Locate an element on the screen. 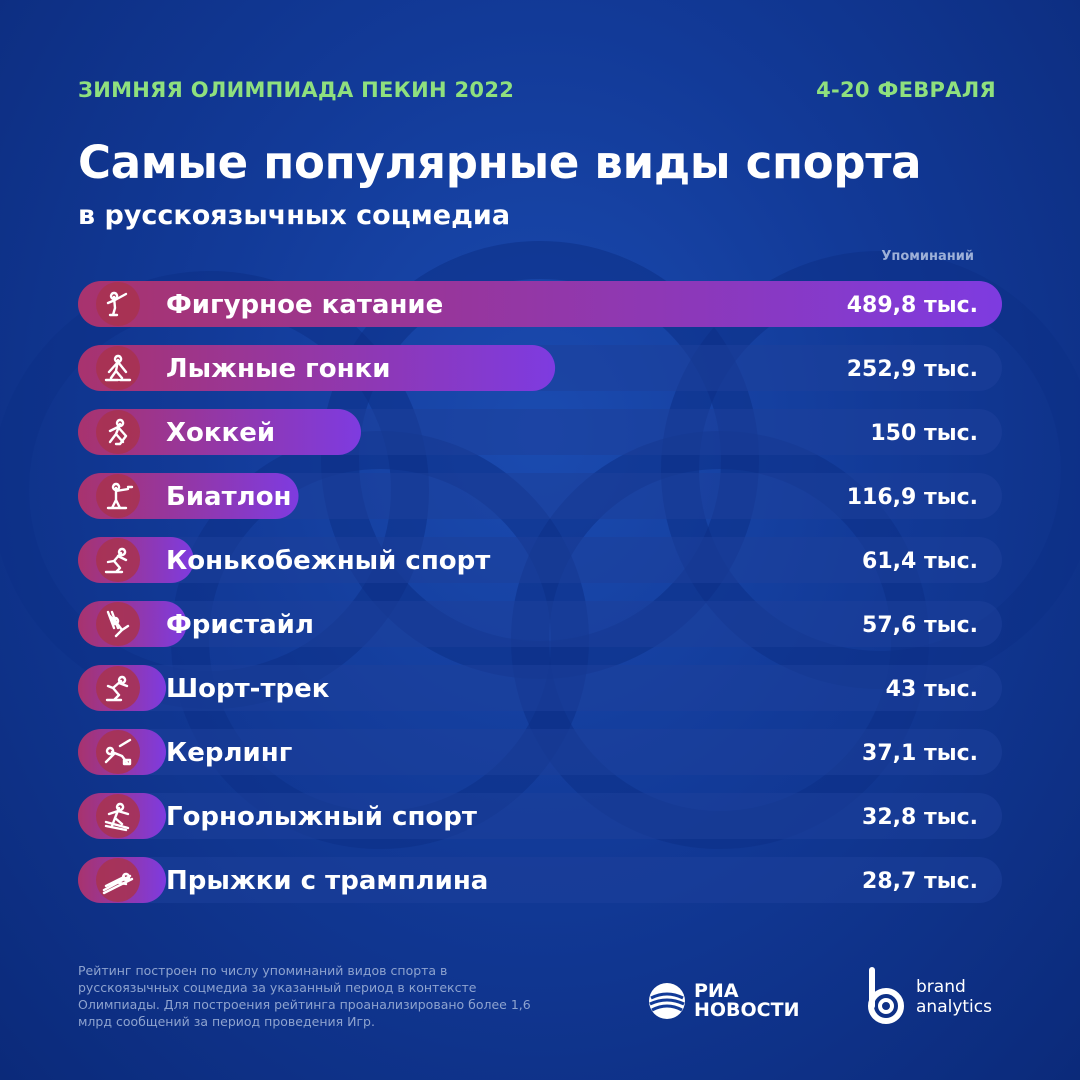 The width and height of the screenshot is (1080, 1080). event-dates: 4-20 ФЕВРАЛЯ is located at coordinates (906, 90).